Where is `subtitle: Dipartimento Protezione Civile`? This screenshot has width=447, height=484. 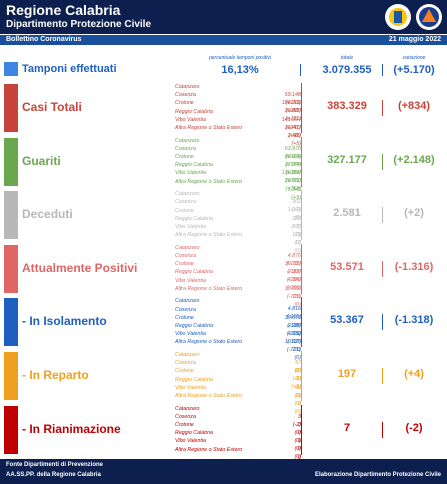
subtitle: Dipartimento Protezione Civile is located at coordinates (79, 24).